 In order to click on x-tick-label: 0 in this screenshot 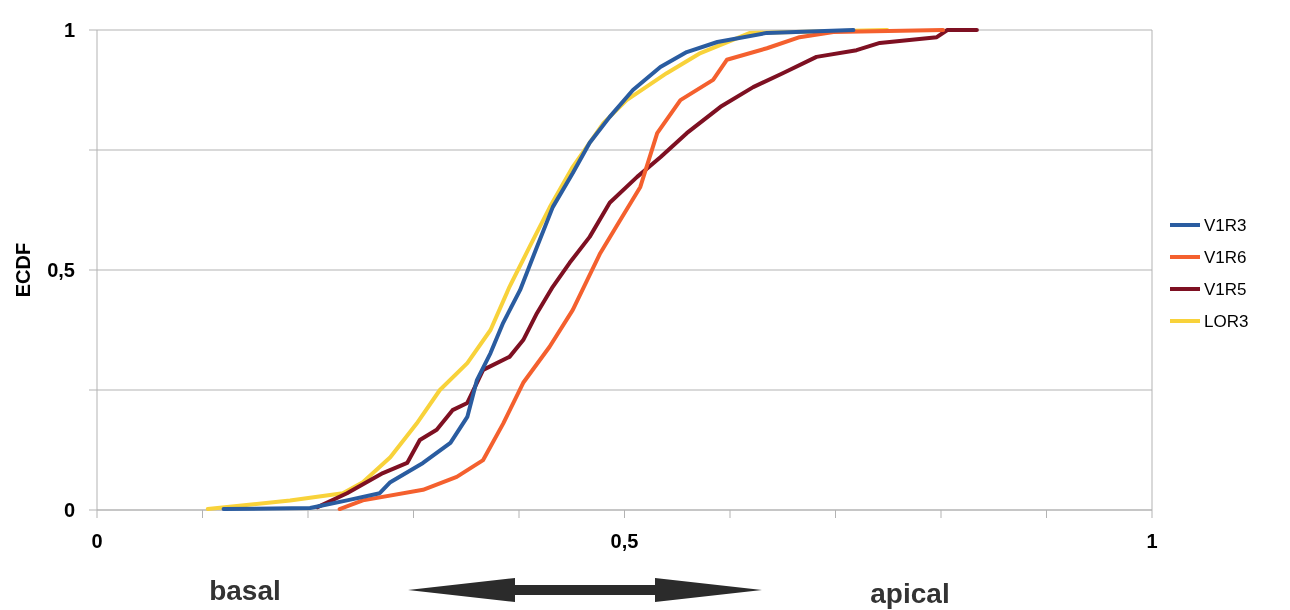, I will do `click(97, 541)`.